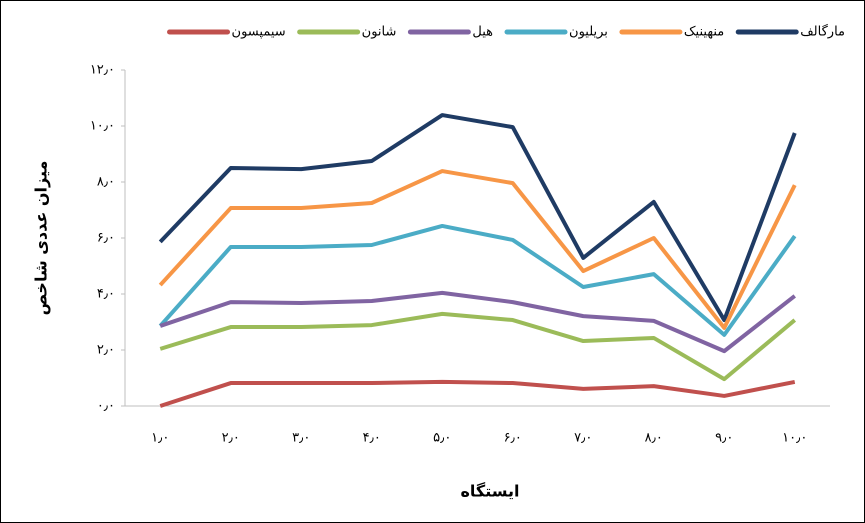 The width and height of the screenshot is (865, 523). Describe the element at coordinates (301, 438) in the screenshot. I see `x-tick-label: ۳٫۰` at that location.